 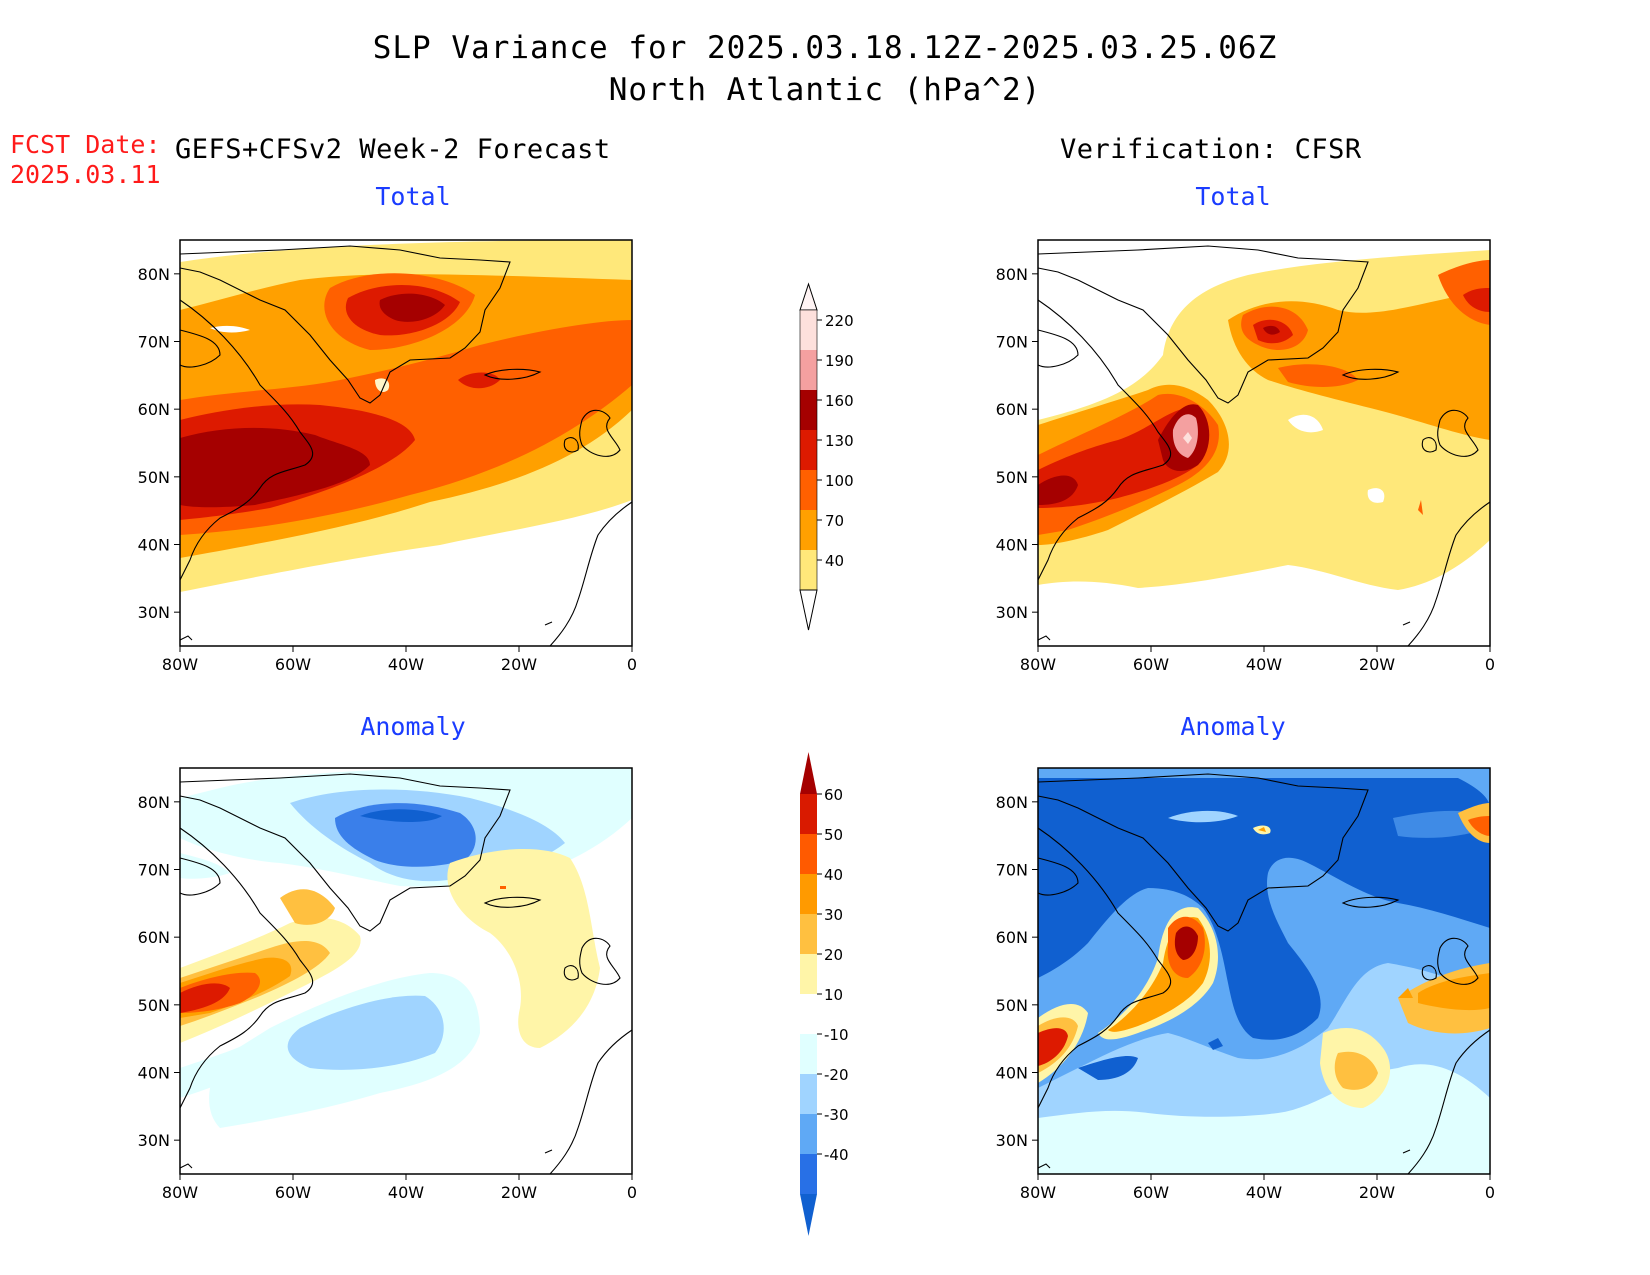 I want to click on forecast-anomaly-shading, so click(x=406, y=948).